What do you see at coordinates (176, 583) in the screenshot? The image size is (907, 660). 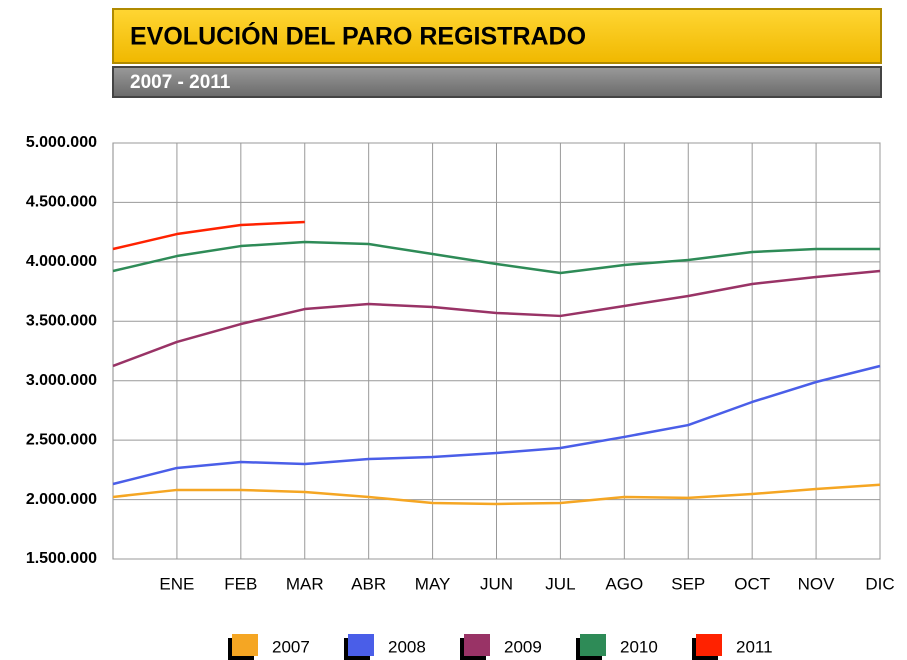 I see `x-tick-label: ENE` at bounding box center [176, 583].